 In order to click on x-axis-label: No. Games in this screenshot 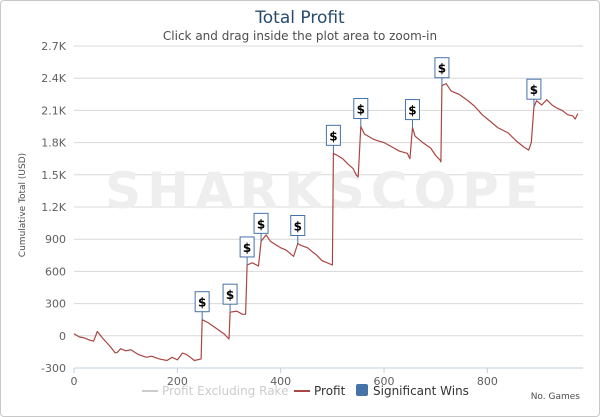, I will do `click(556, 397)`.